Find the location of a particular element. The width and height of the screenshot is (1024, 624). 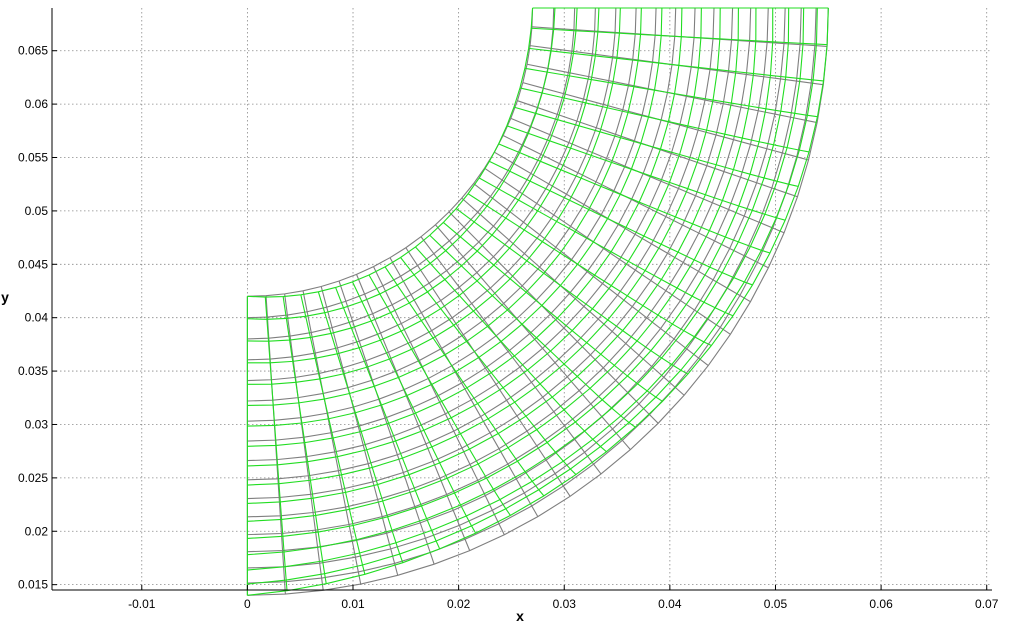

y-tick-label: 0.025 is located at coordinates (33, 478).